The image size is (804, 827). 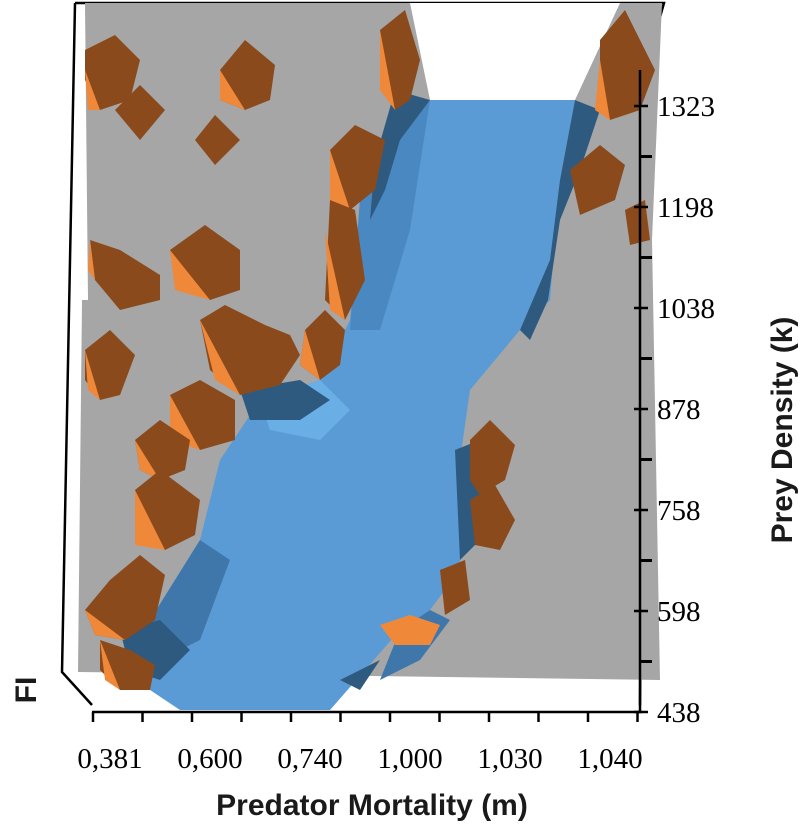 I want to click on y-axis: 438 598 758 878 1038 1198 1323, so click(x=674, y=399).